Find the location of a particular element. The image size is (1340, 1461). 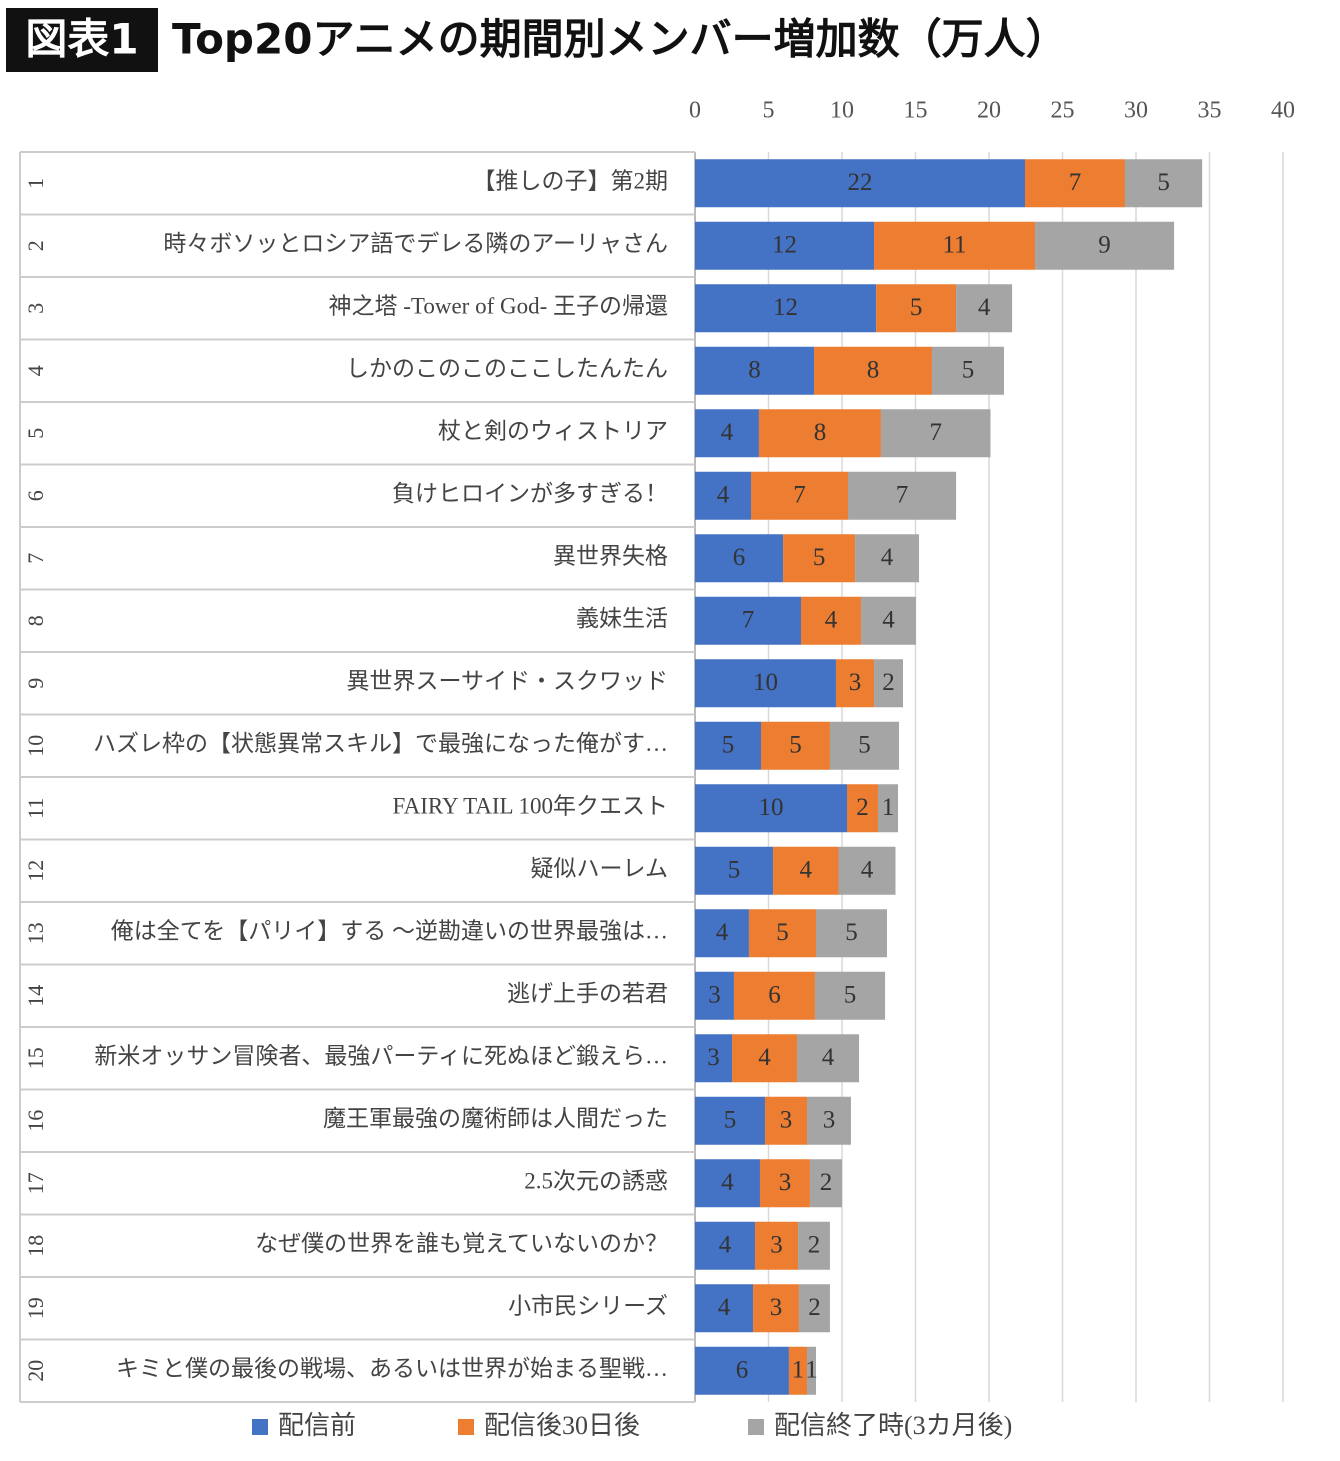

value-label: 12 is located at coordinates (784, 244).